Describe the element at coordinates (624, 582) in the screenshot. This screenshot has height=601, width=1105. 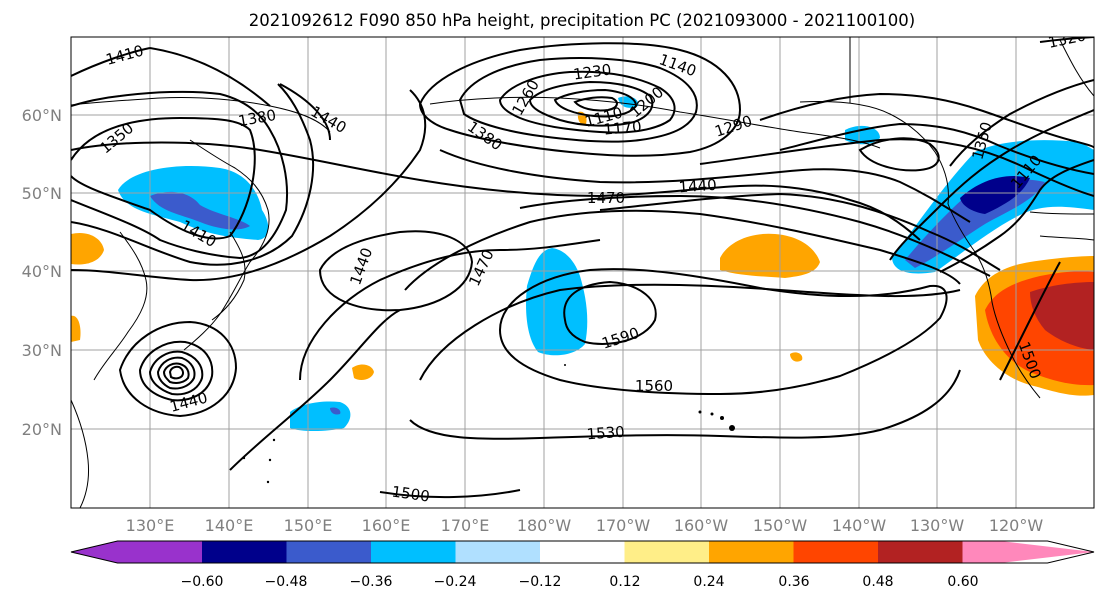
I see `colorbar-tick-label: 0.12` at that location.